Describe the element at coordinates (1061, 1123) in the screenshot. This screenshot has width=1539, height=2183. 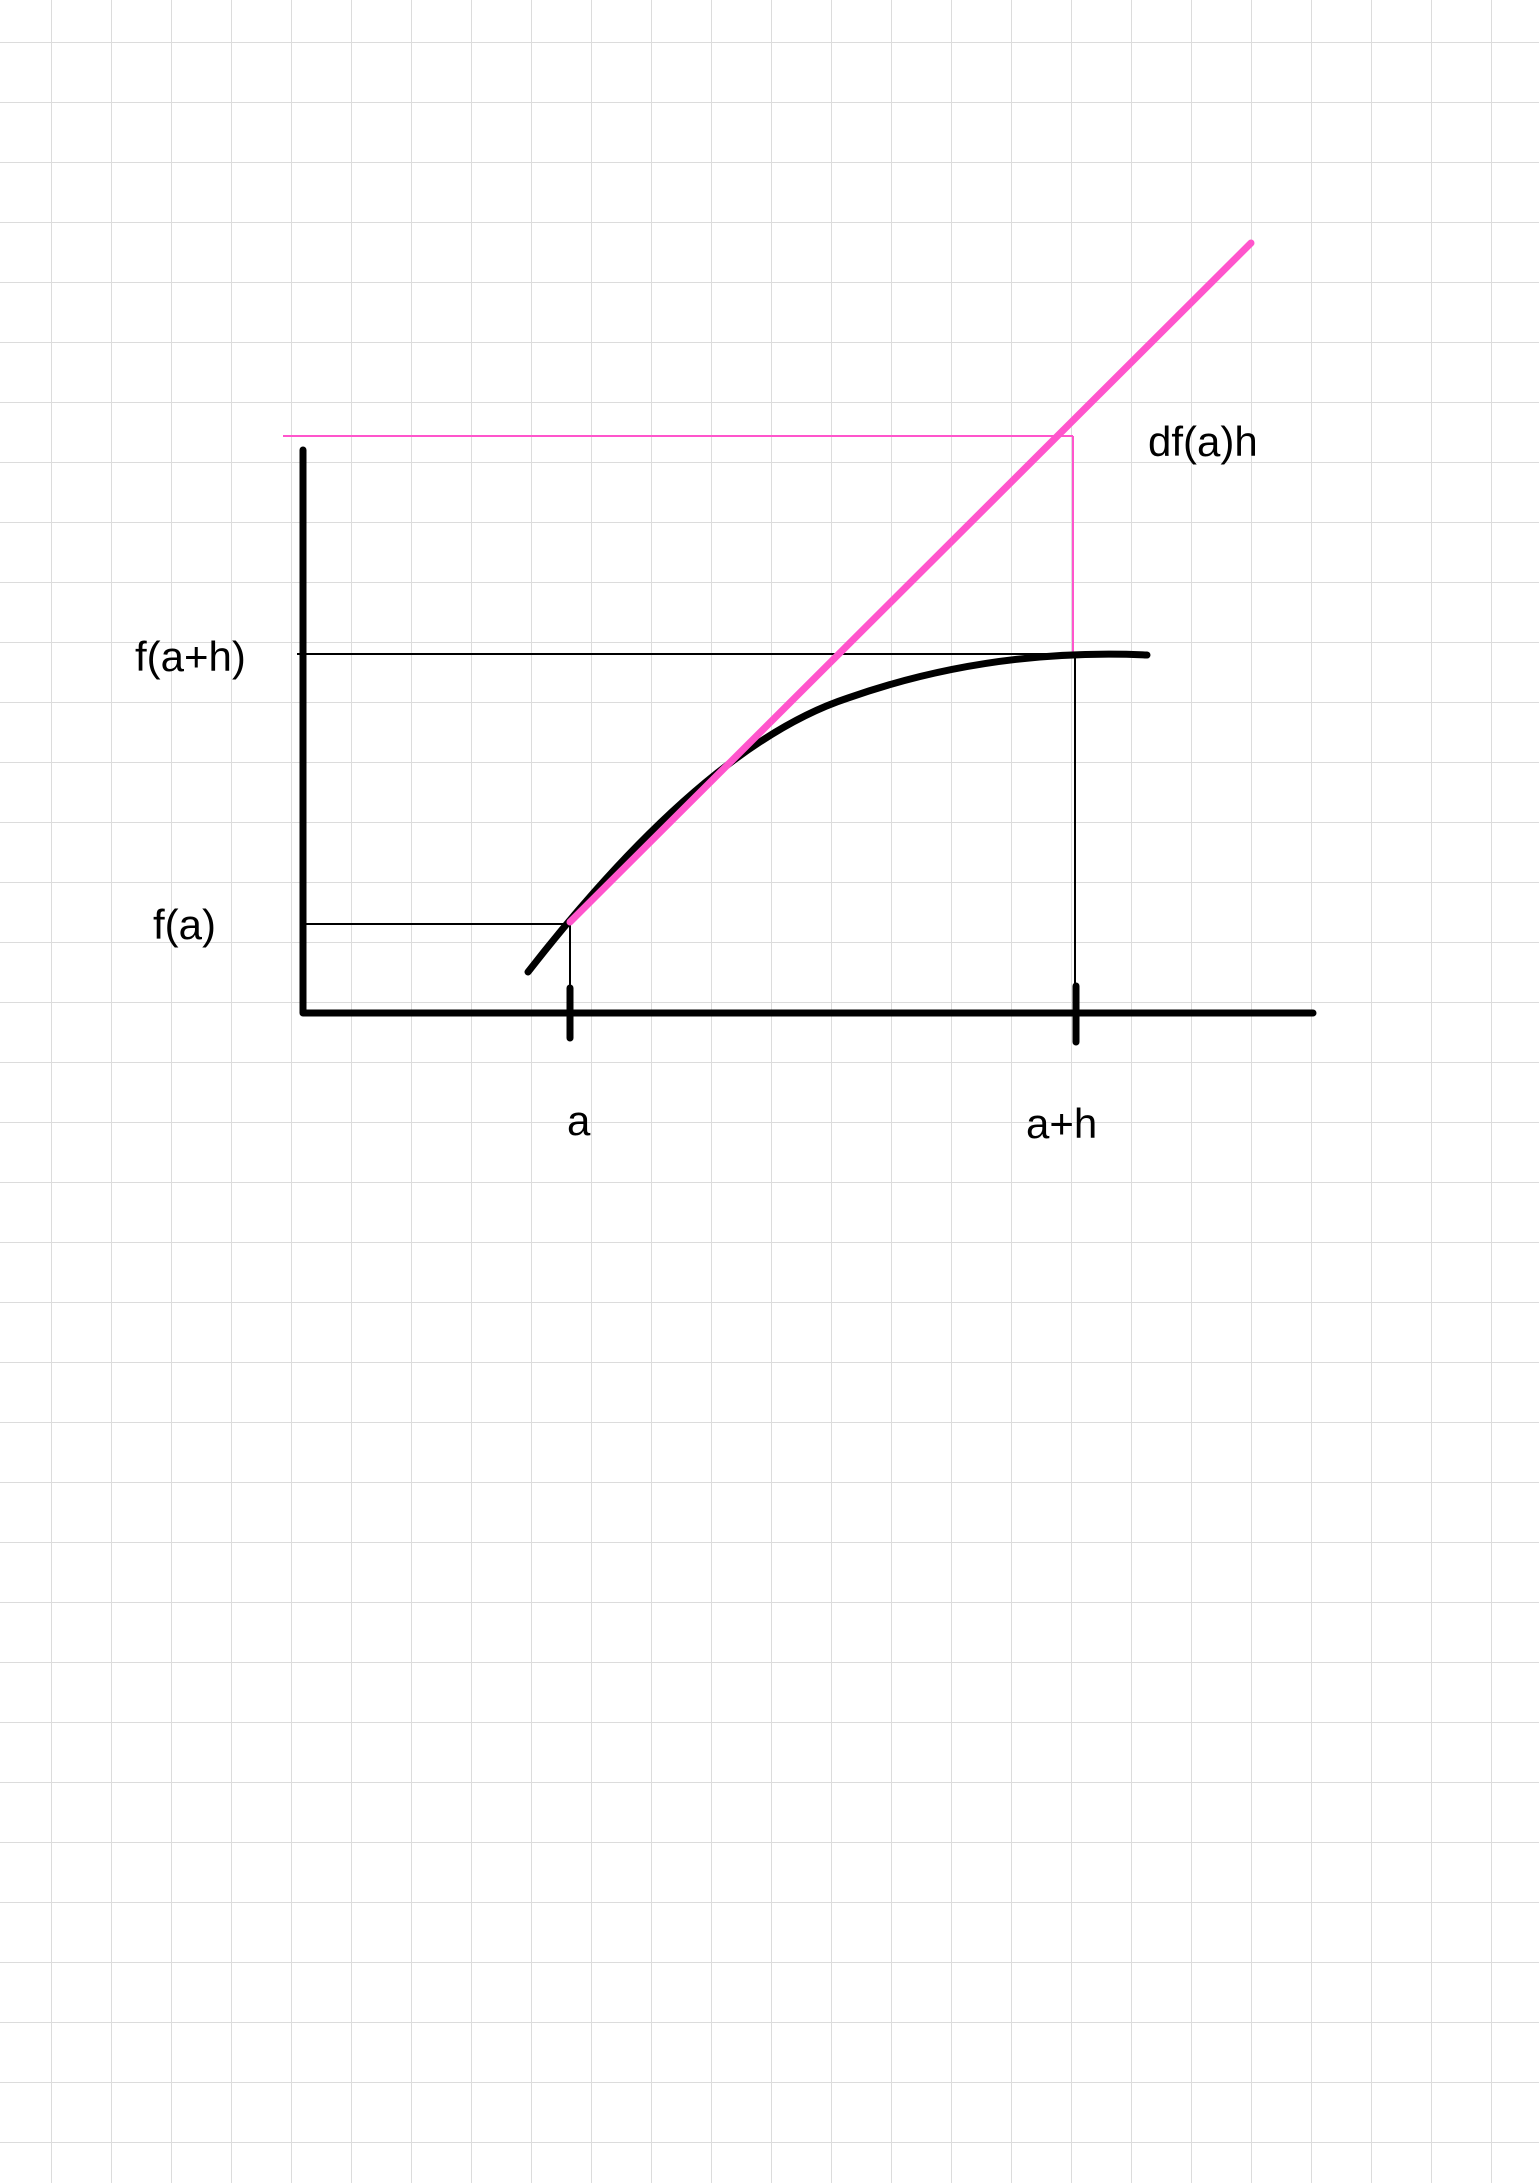
I see `a-plus-h-label: a+h` at that location.